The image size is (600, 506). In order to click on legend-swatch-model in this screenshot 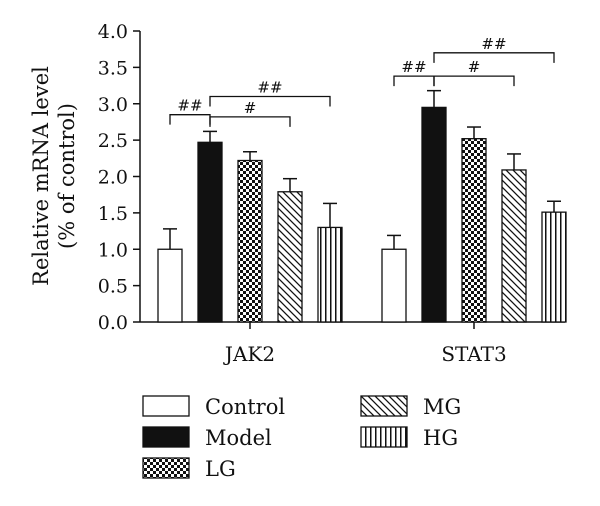, I will do `click(166, 437)`.